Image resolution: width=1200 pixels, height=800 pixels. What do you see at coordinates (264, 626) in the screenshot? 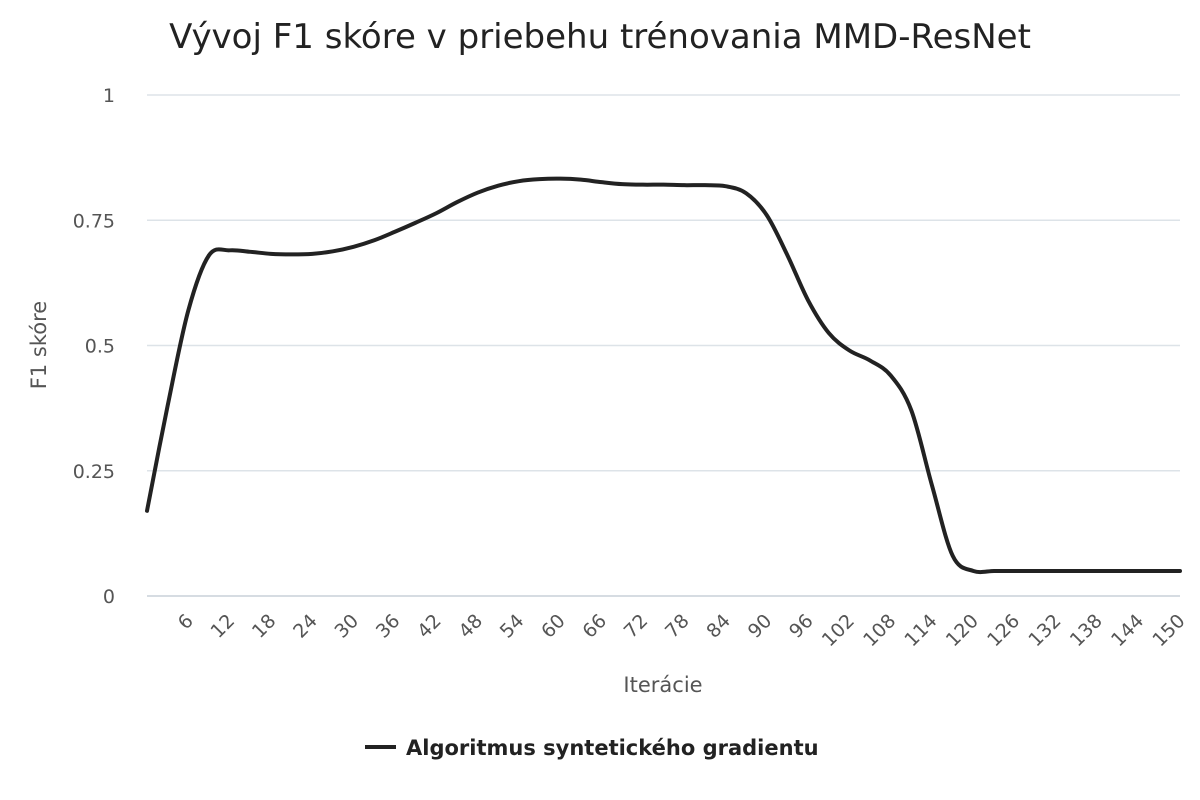
I see `x-tick-label: 18` at bounding box center [264, 626].